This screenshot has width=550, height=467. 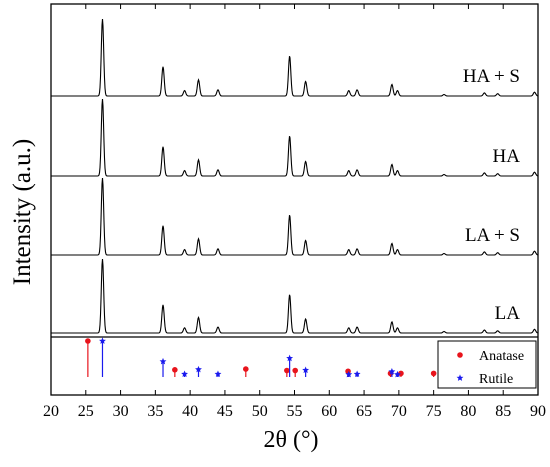 What do you see at coordinates (399, 411) in the screenshot?
I see `x-tick-label: 70` at bounding box center [399, 411].